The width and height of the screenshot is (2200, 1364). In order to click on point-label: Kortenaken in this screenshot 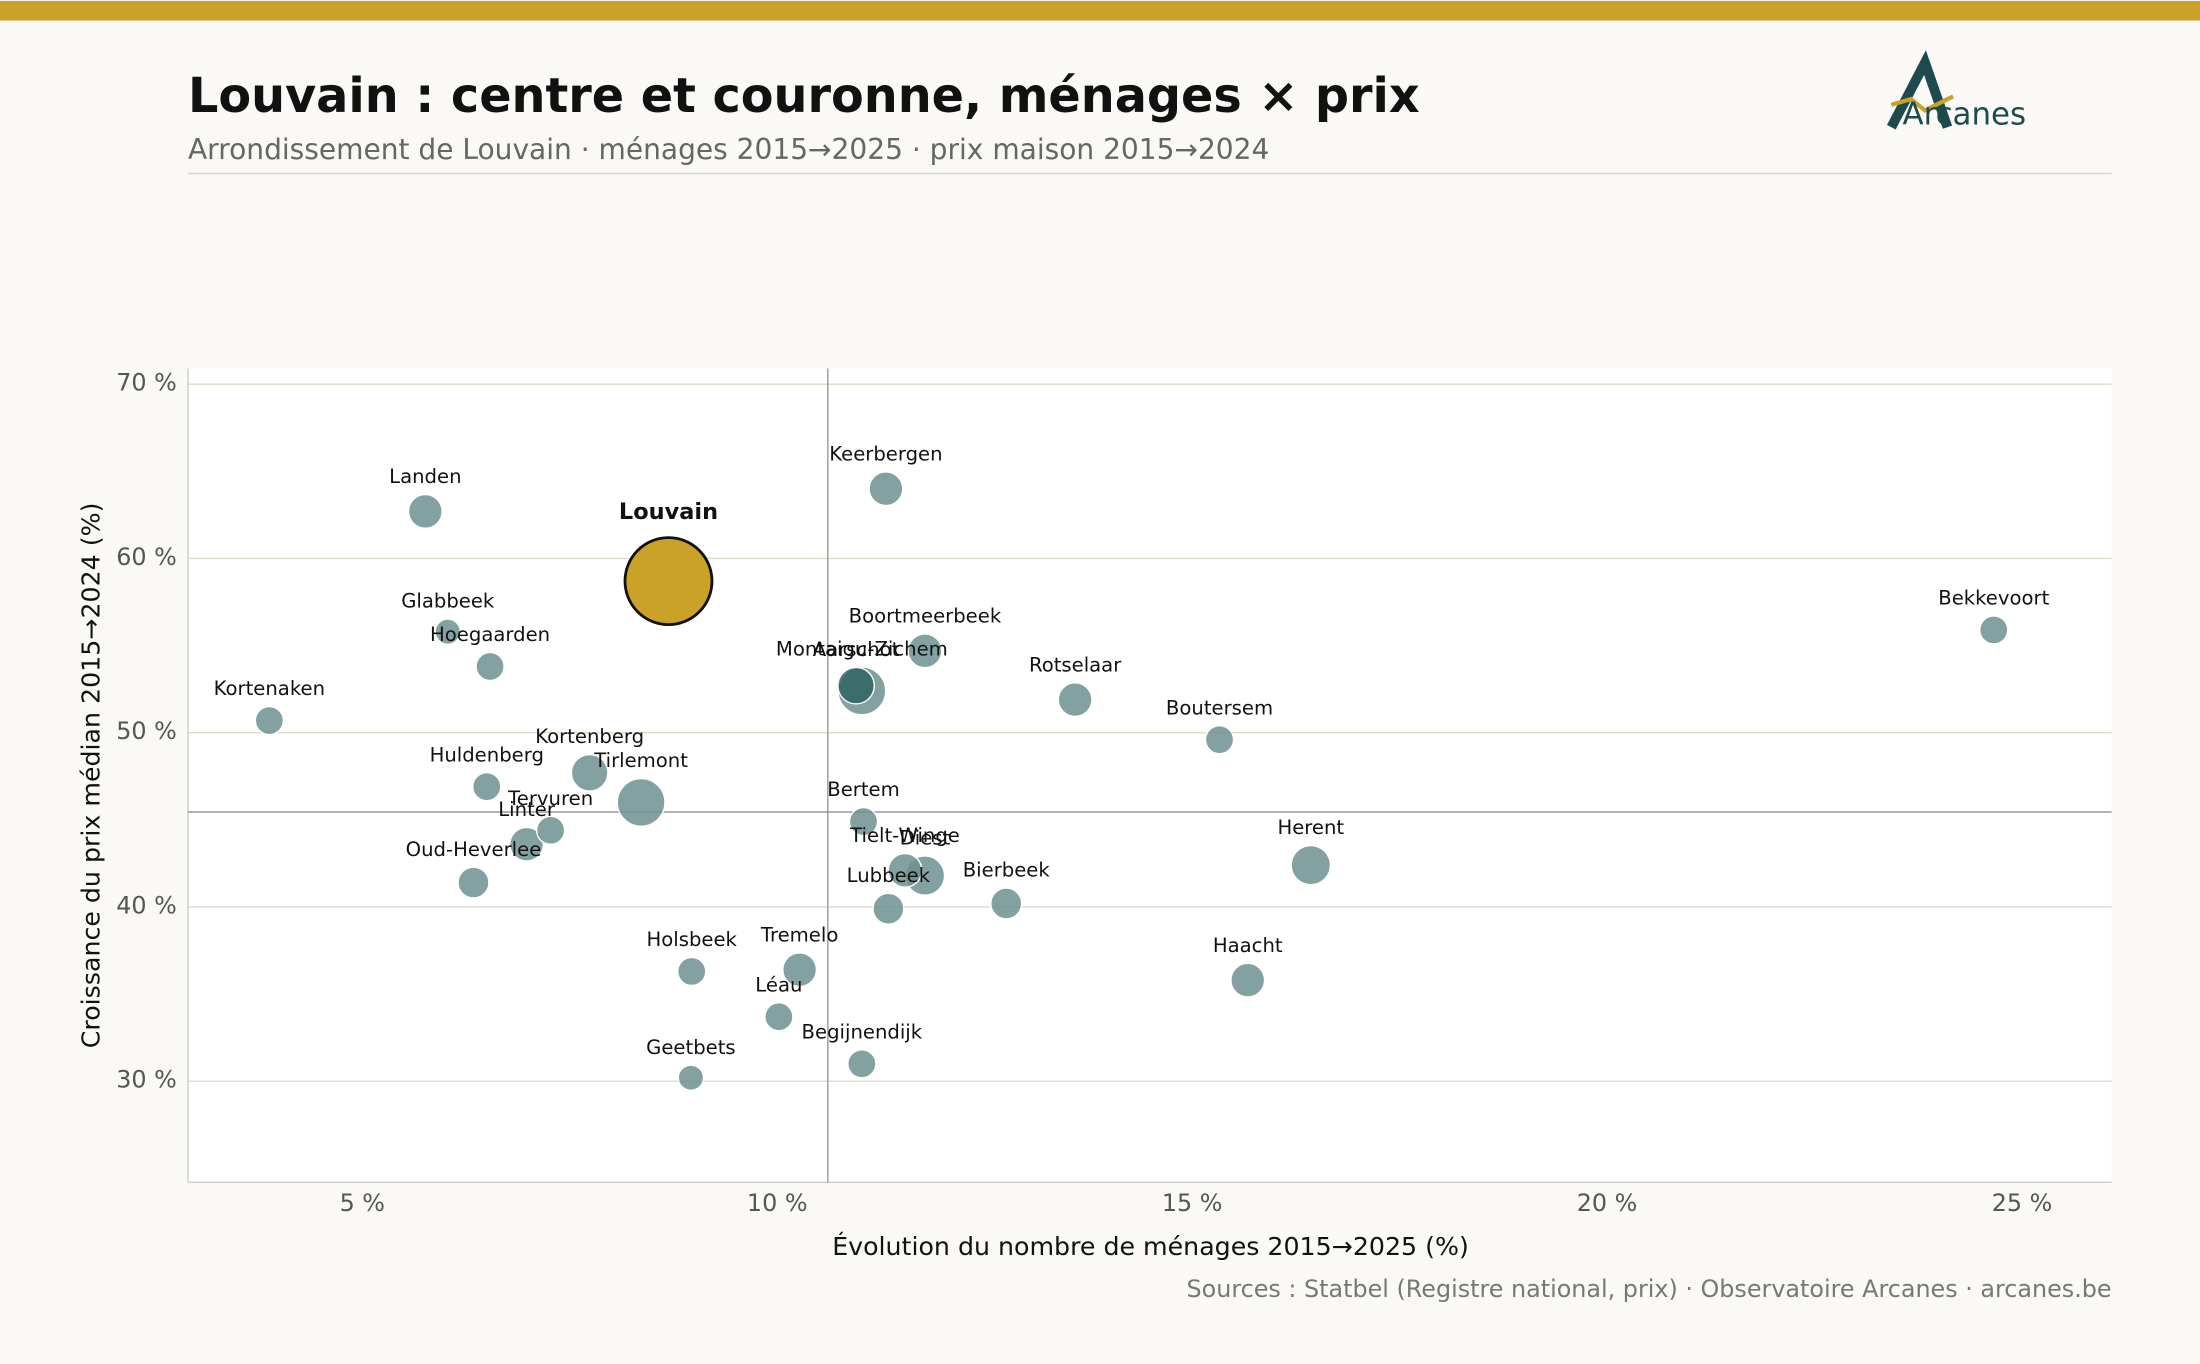, I will do `click(269, 688)`.